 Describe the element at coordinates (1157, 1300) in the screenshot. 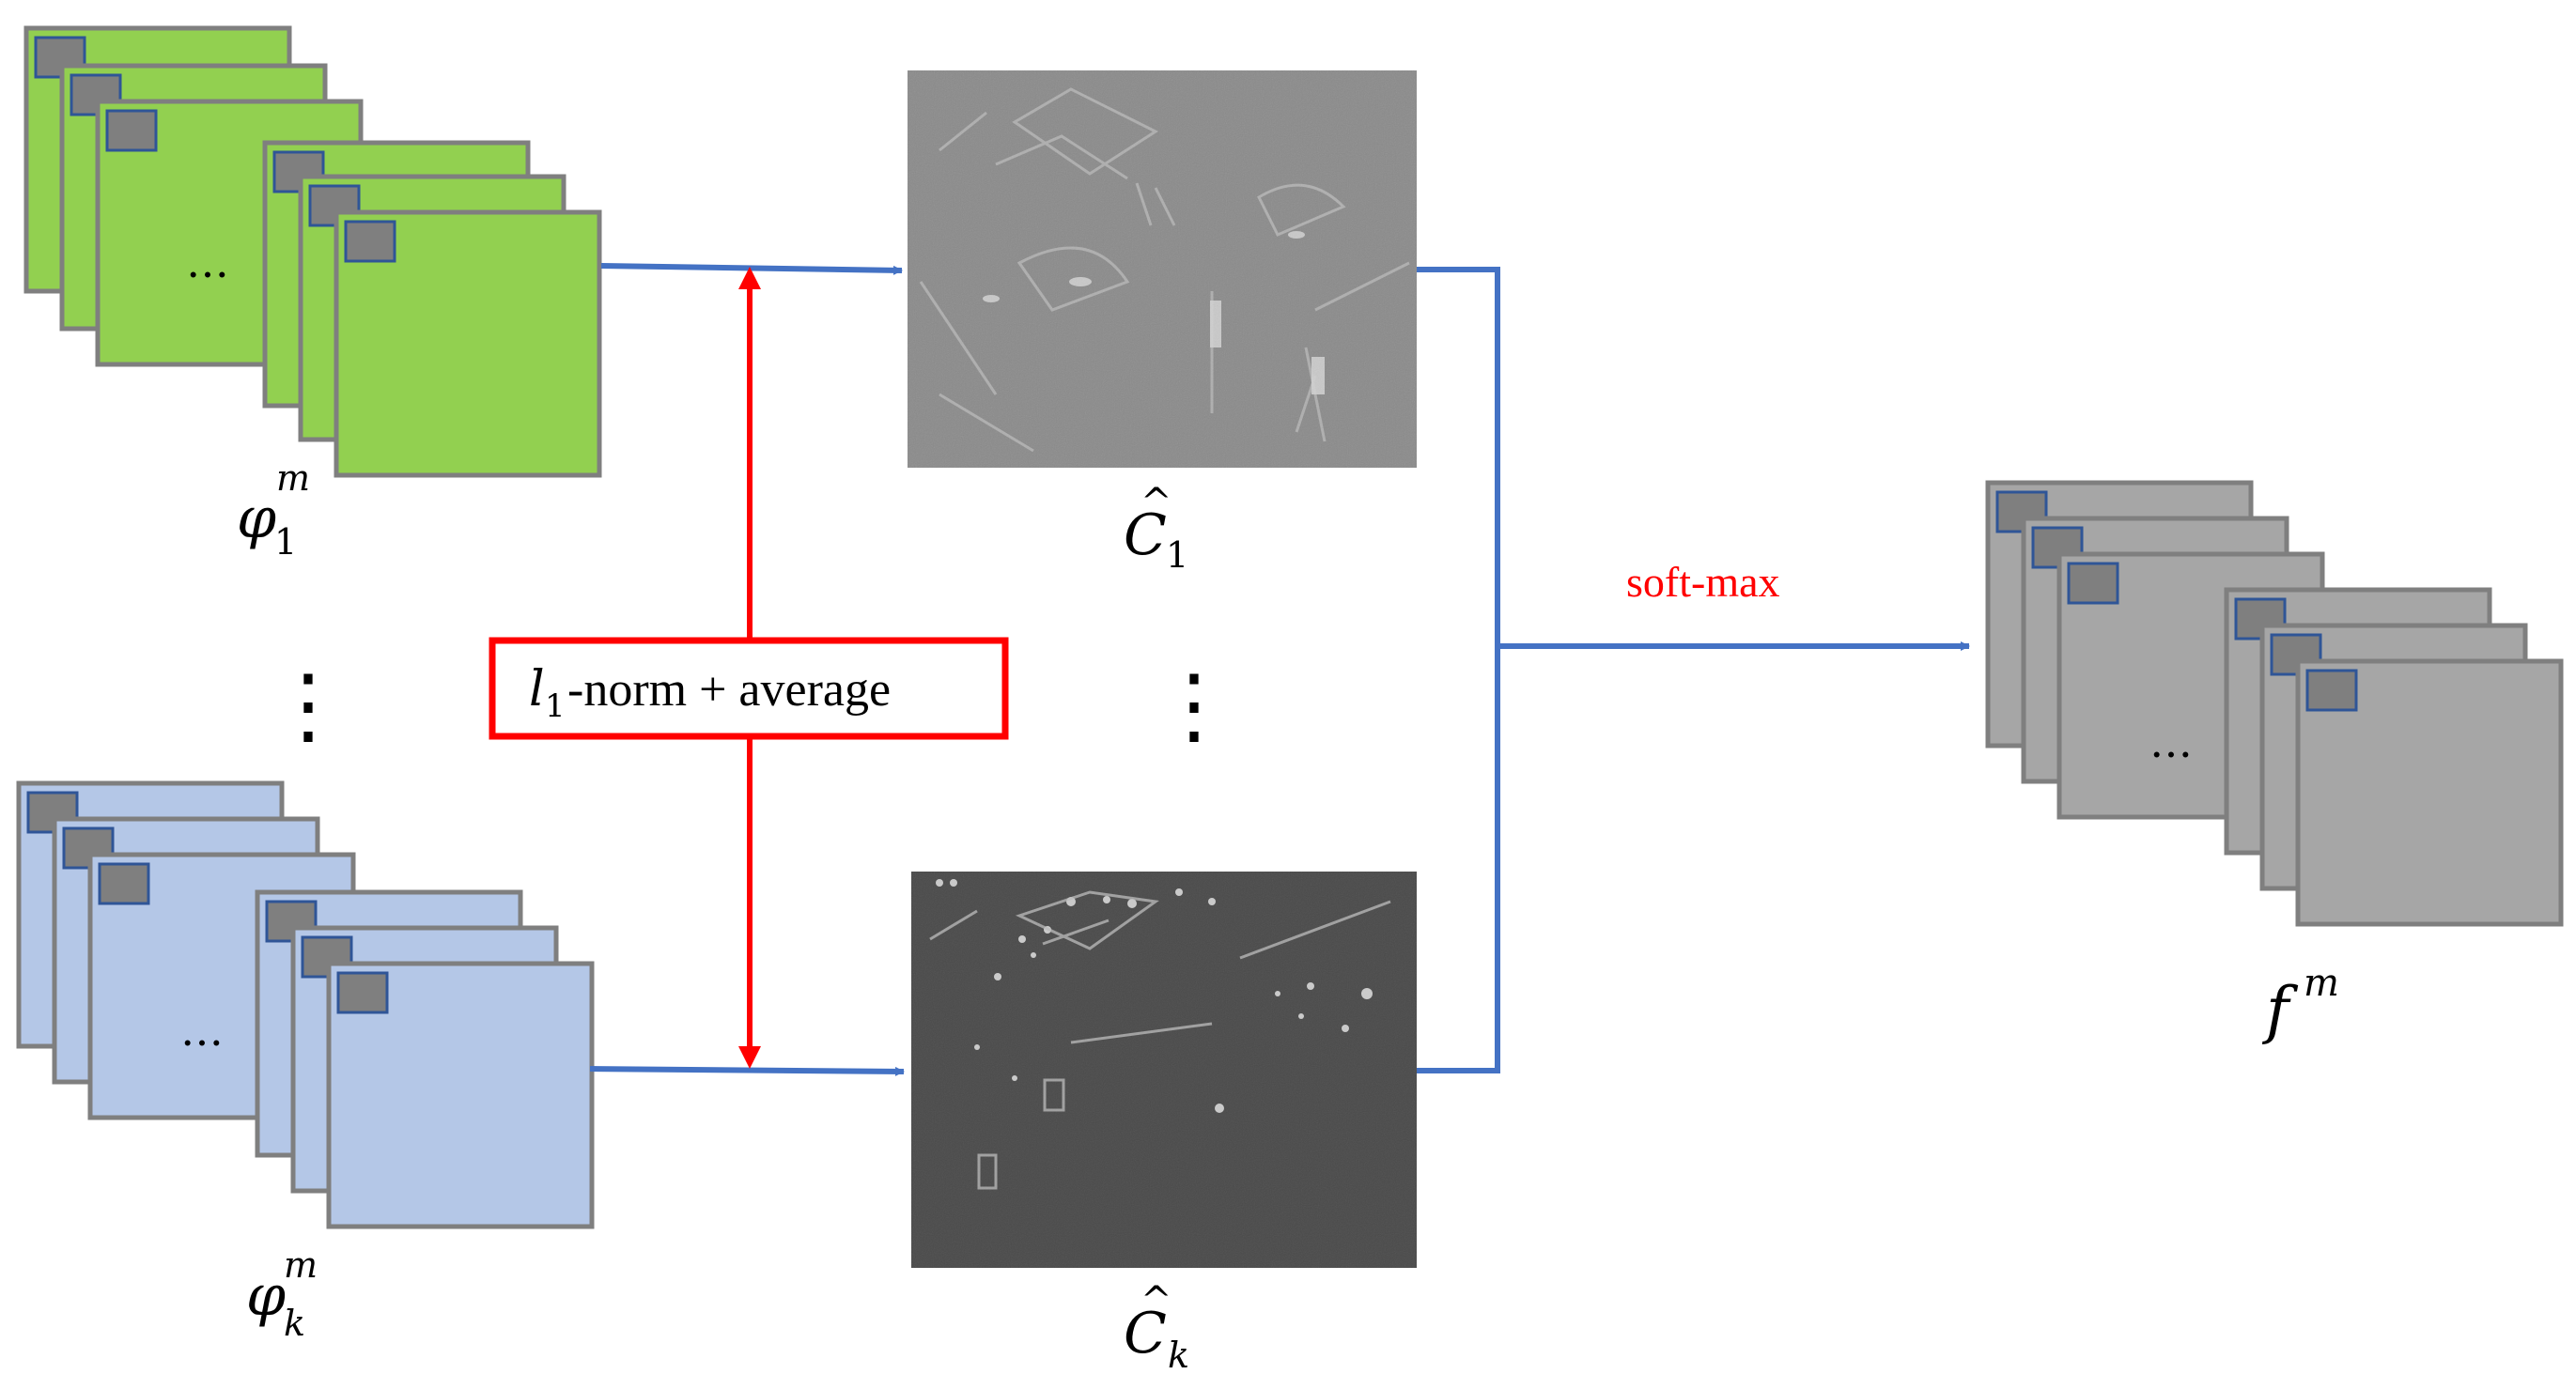

I see `c-hat-bottom: ^` at that location.